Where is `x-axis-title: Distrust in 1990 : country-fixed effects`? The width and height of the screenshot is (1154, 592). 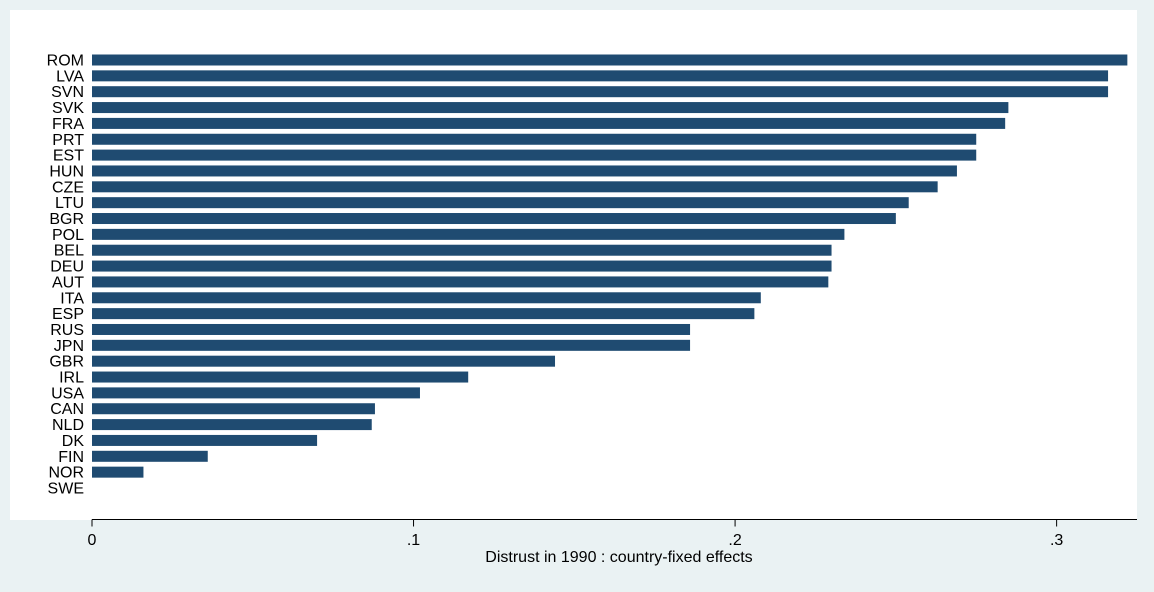
x-axis-title: Distrust in 1990 : country-fixed effects is located at coordinates (618, 557).